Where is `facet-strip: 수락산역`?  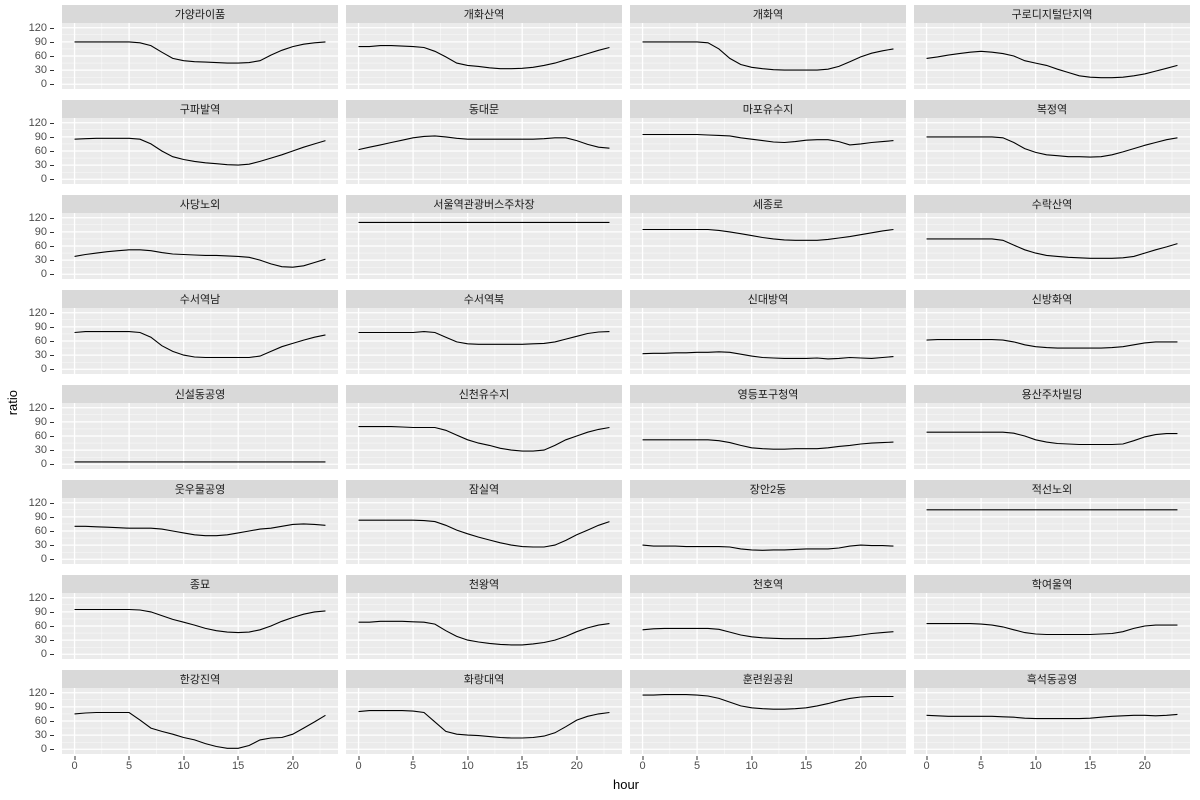
facet-strip: 수락산역 is located at coordinates (1052, 204).